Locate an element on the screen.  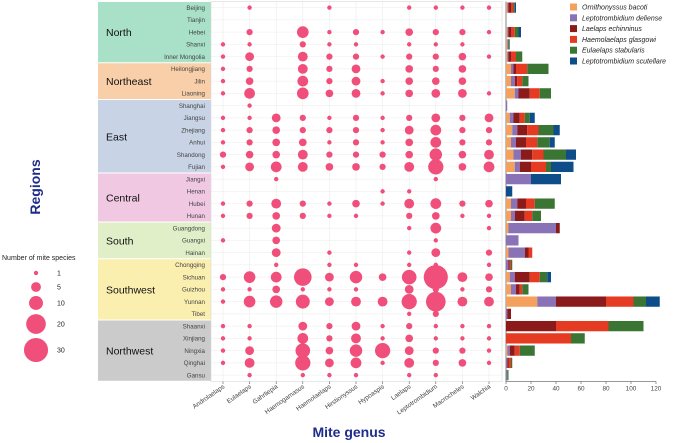
region-label: Northwest is located at coordinates (129, 352).